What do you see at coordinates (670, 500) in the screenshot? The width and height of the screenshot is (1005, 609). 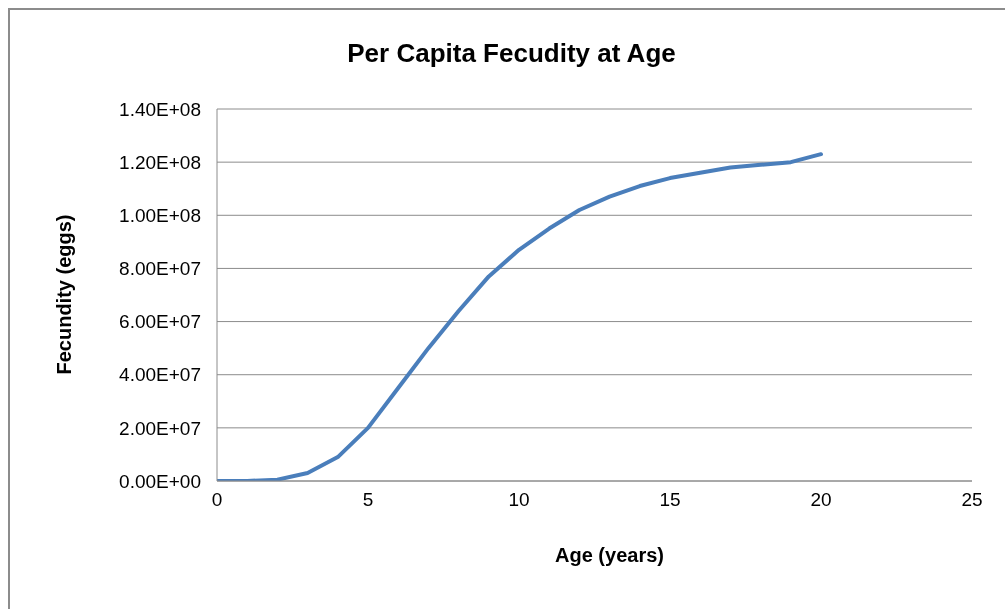 I see `x-tick-label: 15` at bounding box center [670, 500].